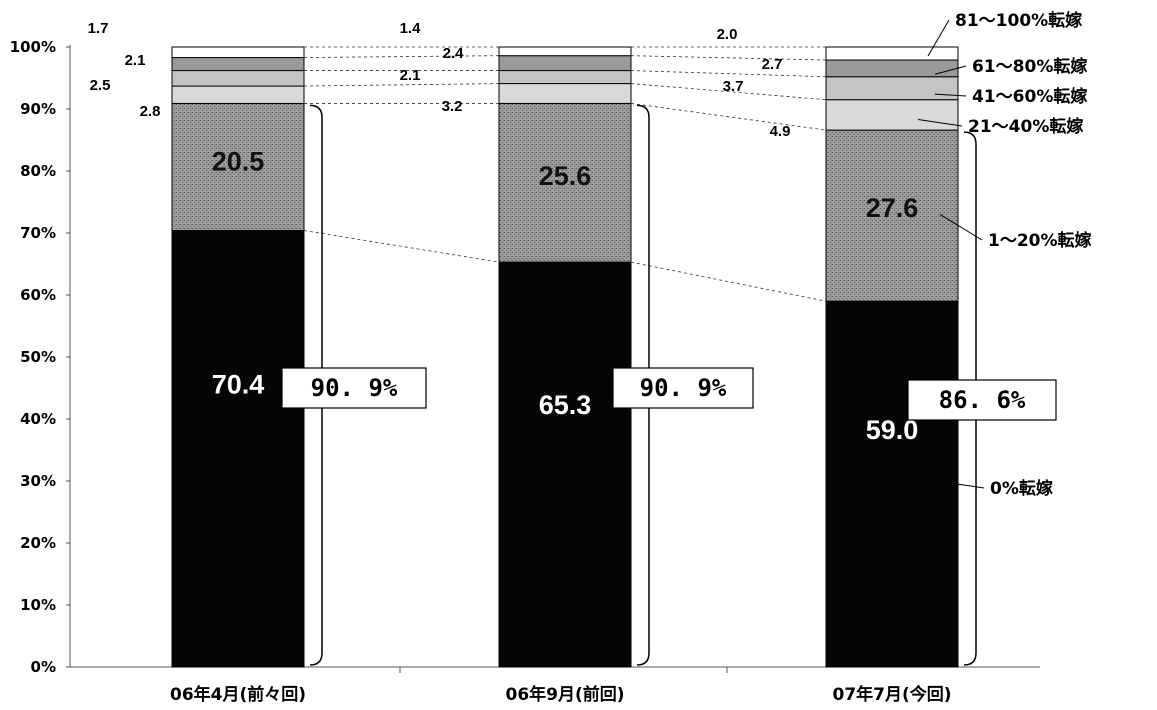  Describe the element at coordinates (1029, 96) in the screenshot. I see `legend-label: 41～60%転嫁` at that location.